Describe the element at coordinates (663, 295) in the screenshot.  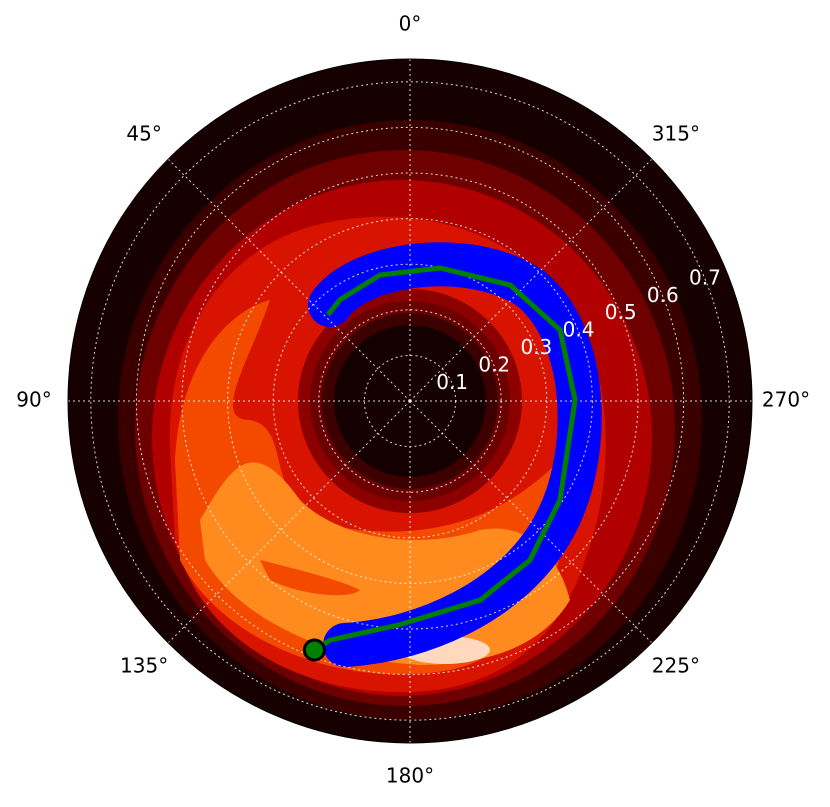
I see `r-tick-label: 0.6` at that location.